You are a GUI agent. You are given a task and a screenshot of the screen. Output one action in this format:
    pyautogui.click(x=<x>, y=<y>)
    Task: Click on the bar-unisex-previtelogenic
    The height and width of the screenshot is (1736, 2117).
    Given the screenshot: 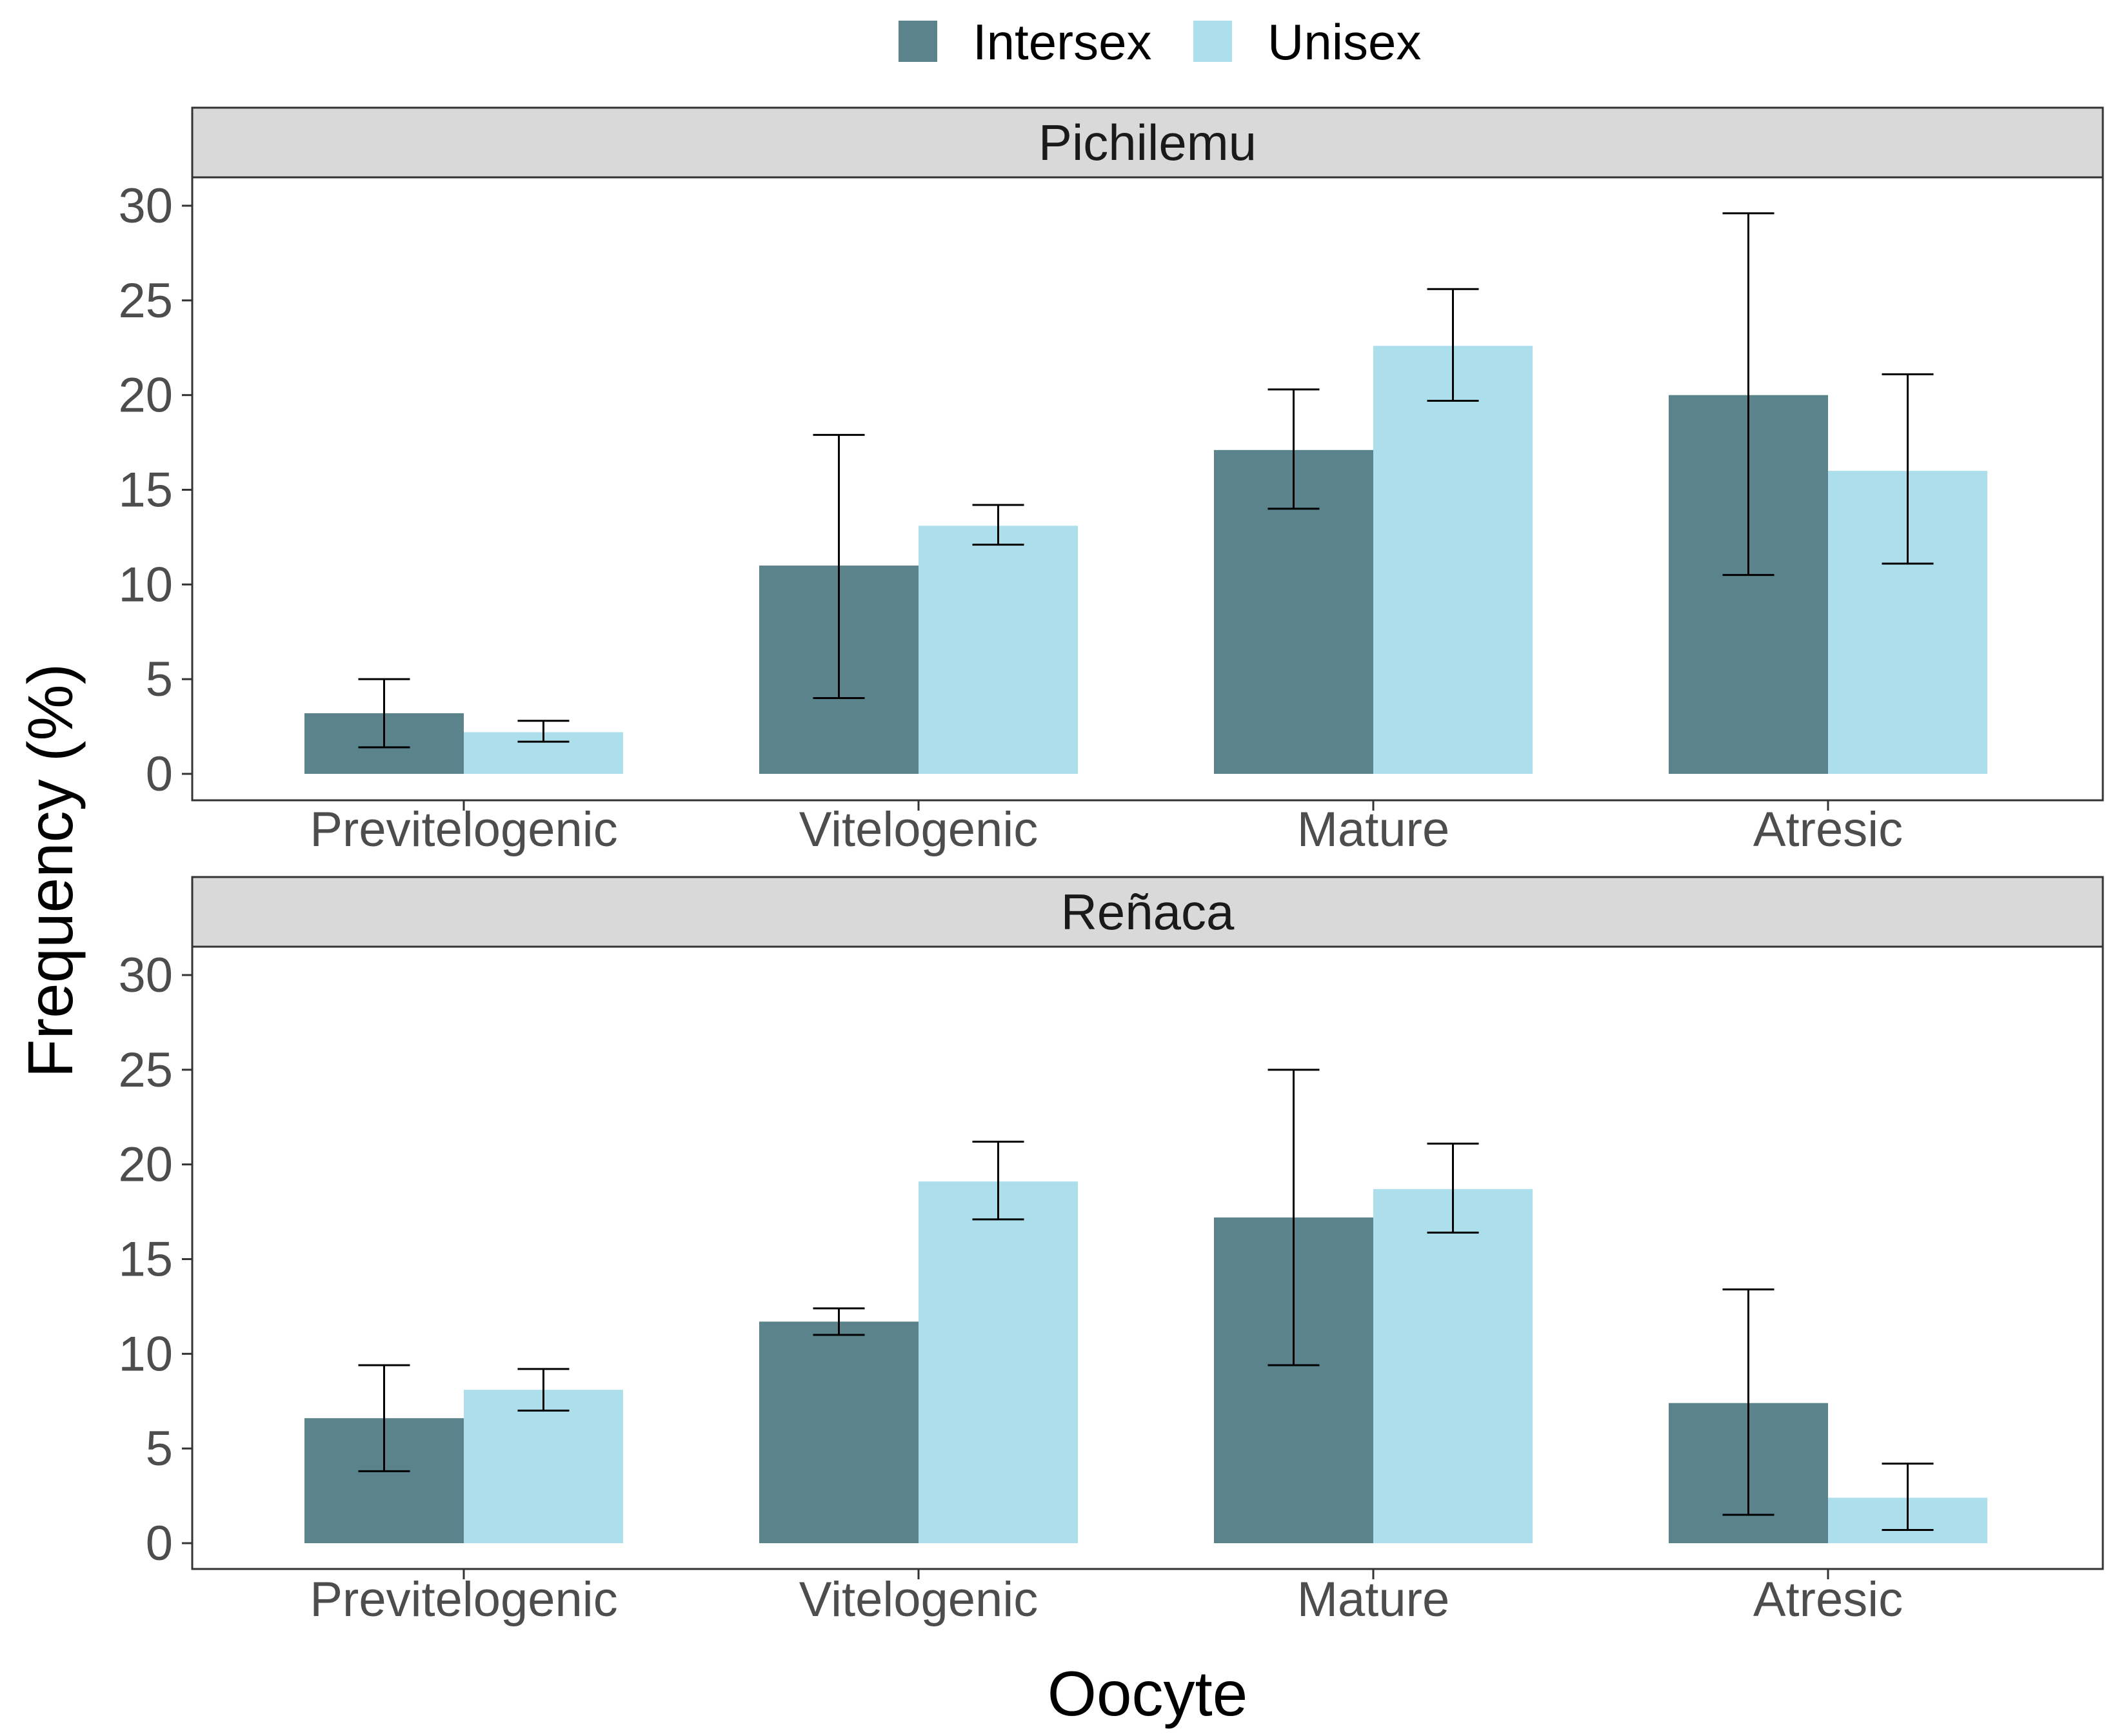 What is the action you would take?
    pyautogui.click(x=543, y=1466)
    